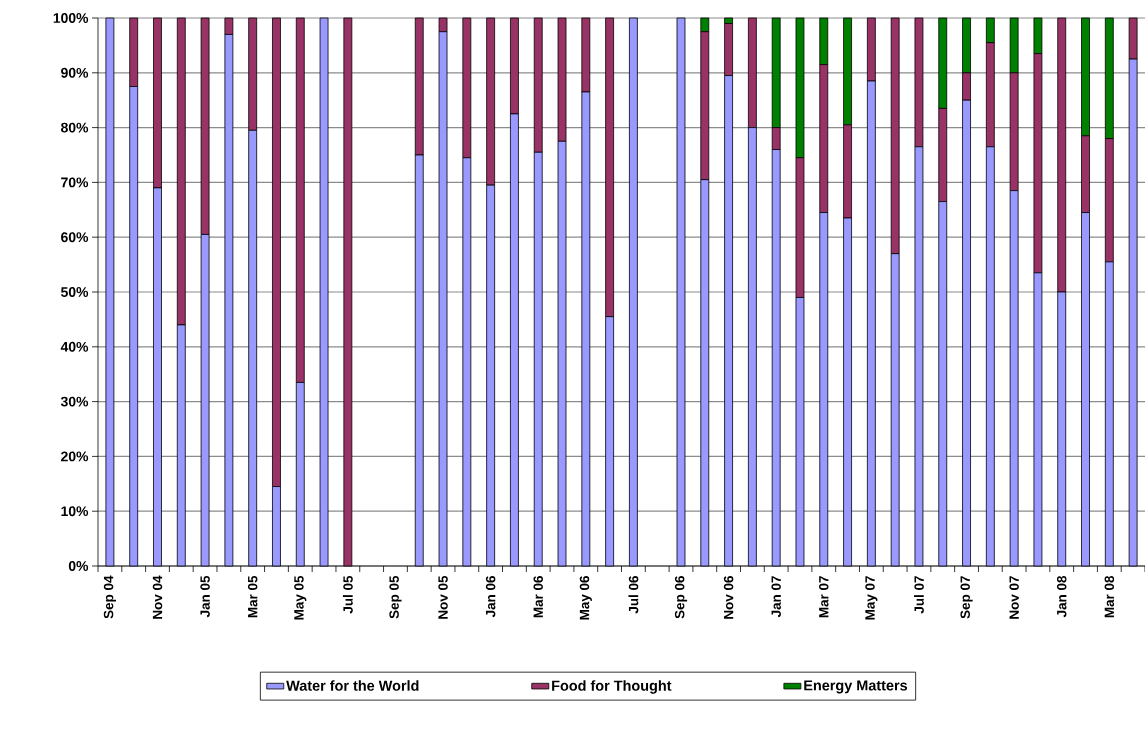 The height and width of the screenshot is (745, 1145). What do you see at coordinates (728, 597) in the screenshot?
I see `x-tick-label: Nov 06` at bounding box center [728, 597].